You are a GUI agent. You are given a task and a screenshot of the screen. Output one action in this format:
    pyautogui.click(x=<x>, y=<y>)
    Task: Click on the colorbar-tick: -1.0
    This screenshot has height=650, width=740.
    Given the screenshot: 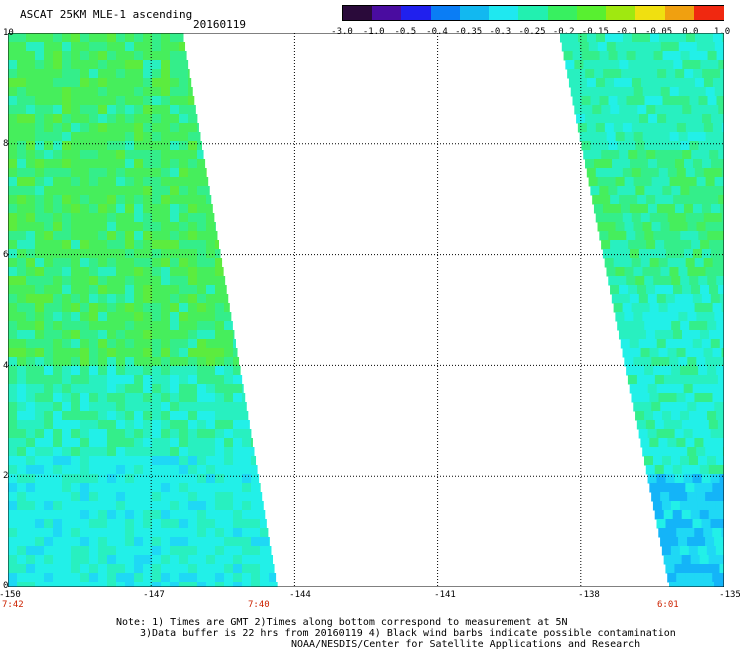 What is the action you would take?
    pyautogui.click(x=373, y=32)
    